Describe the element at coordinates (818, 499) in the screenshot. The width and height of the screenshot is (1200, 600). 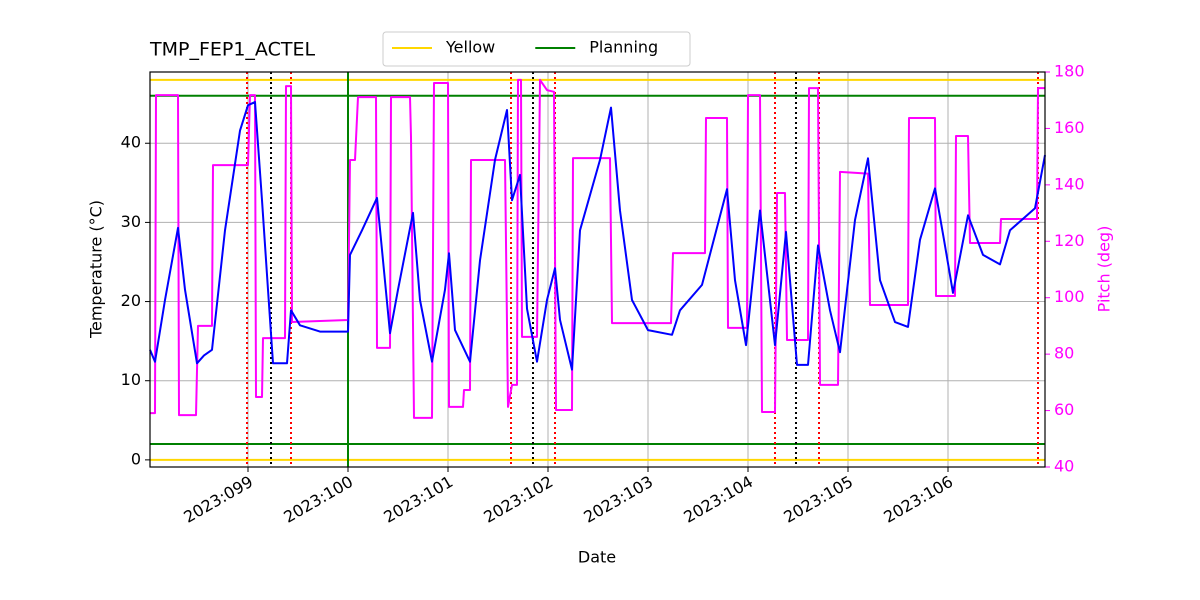
I see `x-tick-label: 2023:105` at that location.